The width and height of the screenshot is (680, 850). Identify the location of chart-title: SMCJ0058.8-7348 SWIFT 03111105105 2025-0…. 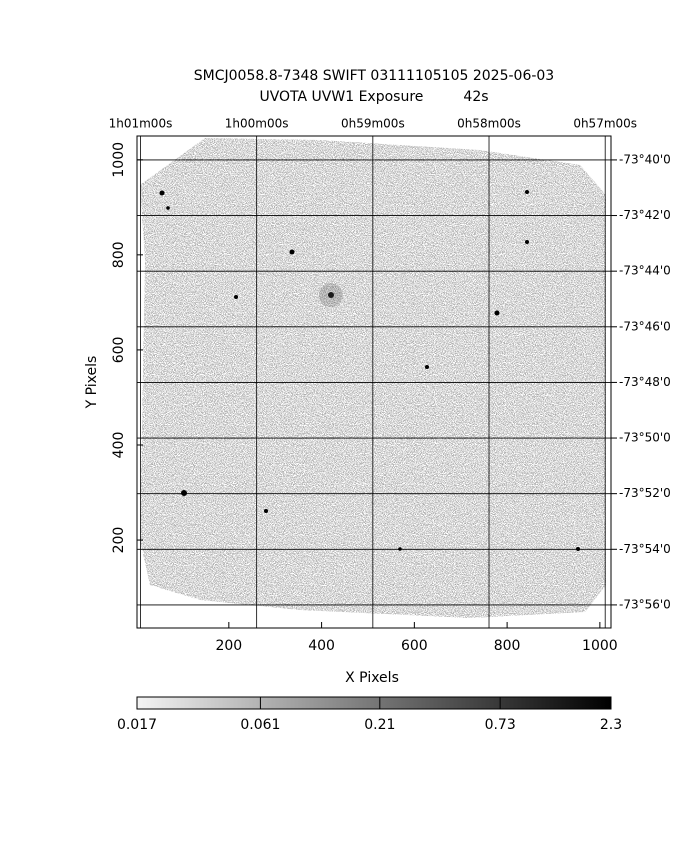
(374, 76).